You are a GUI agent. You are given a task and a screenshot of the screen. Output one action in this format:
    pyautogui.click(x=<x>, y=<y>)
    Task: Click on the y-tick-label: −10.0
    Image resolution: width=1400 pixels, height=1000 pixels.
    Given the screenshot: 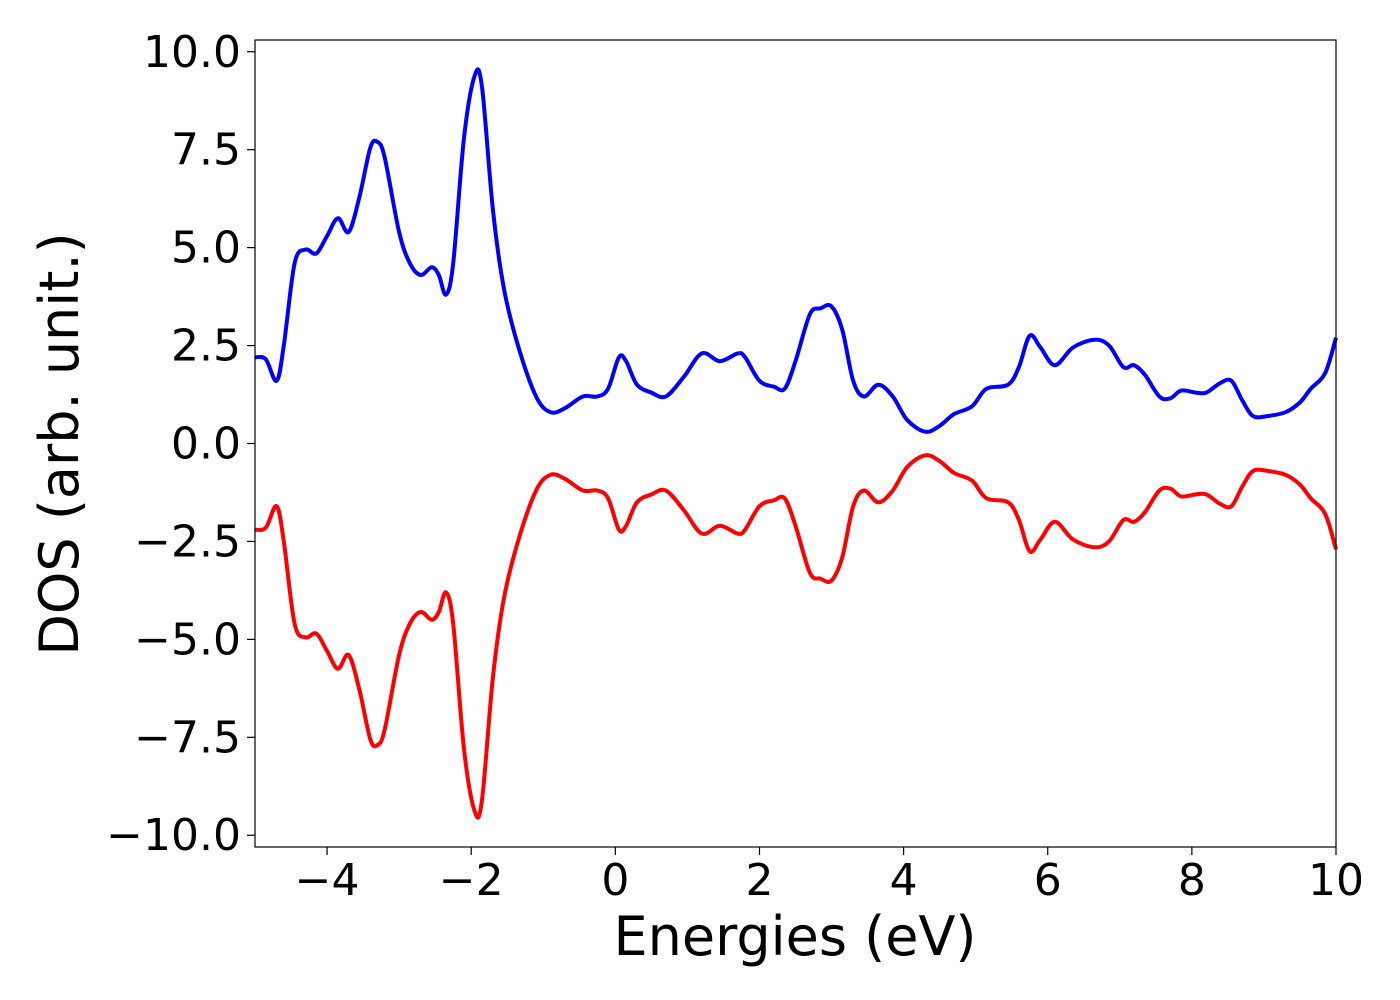 What is the action you would take?
    pyautogui.click(x=173, y=835)
    